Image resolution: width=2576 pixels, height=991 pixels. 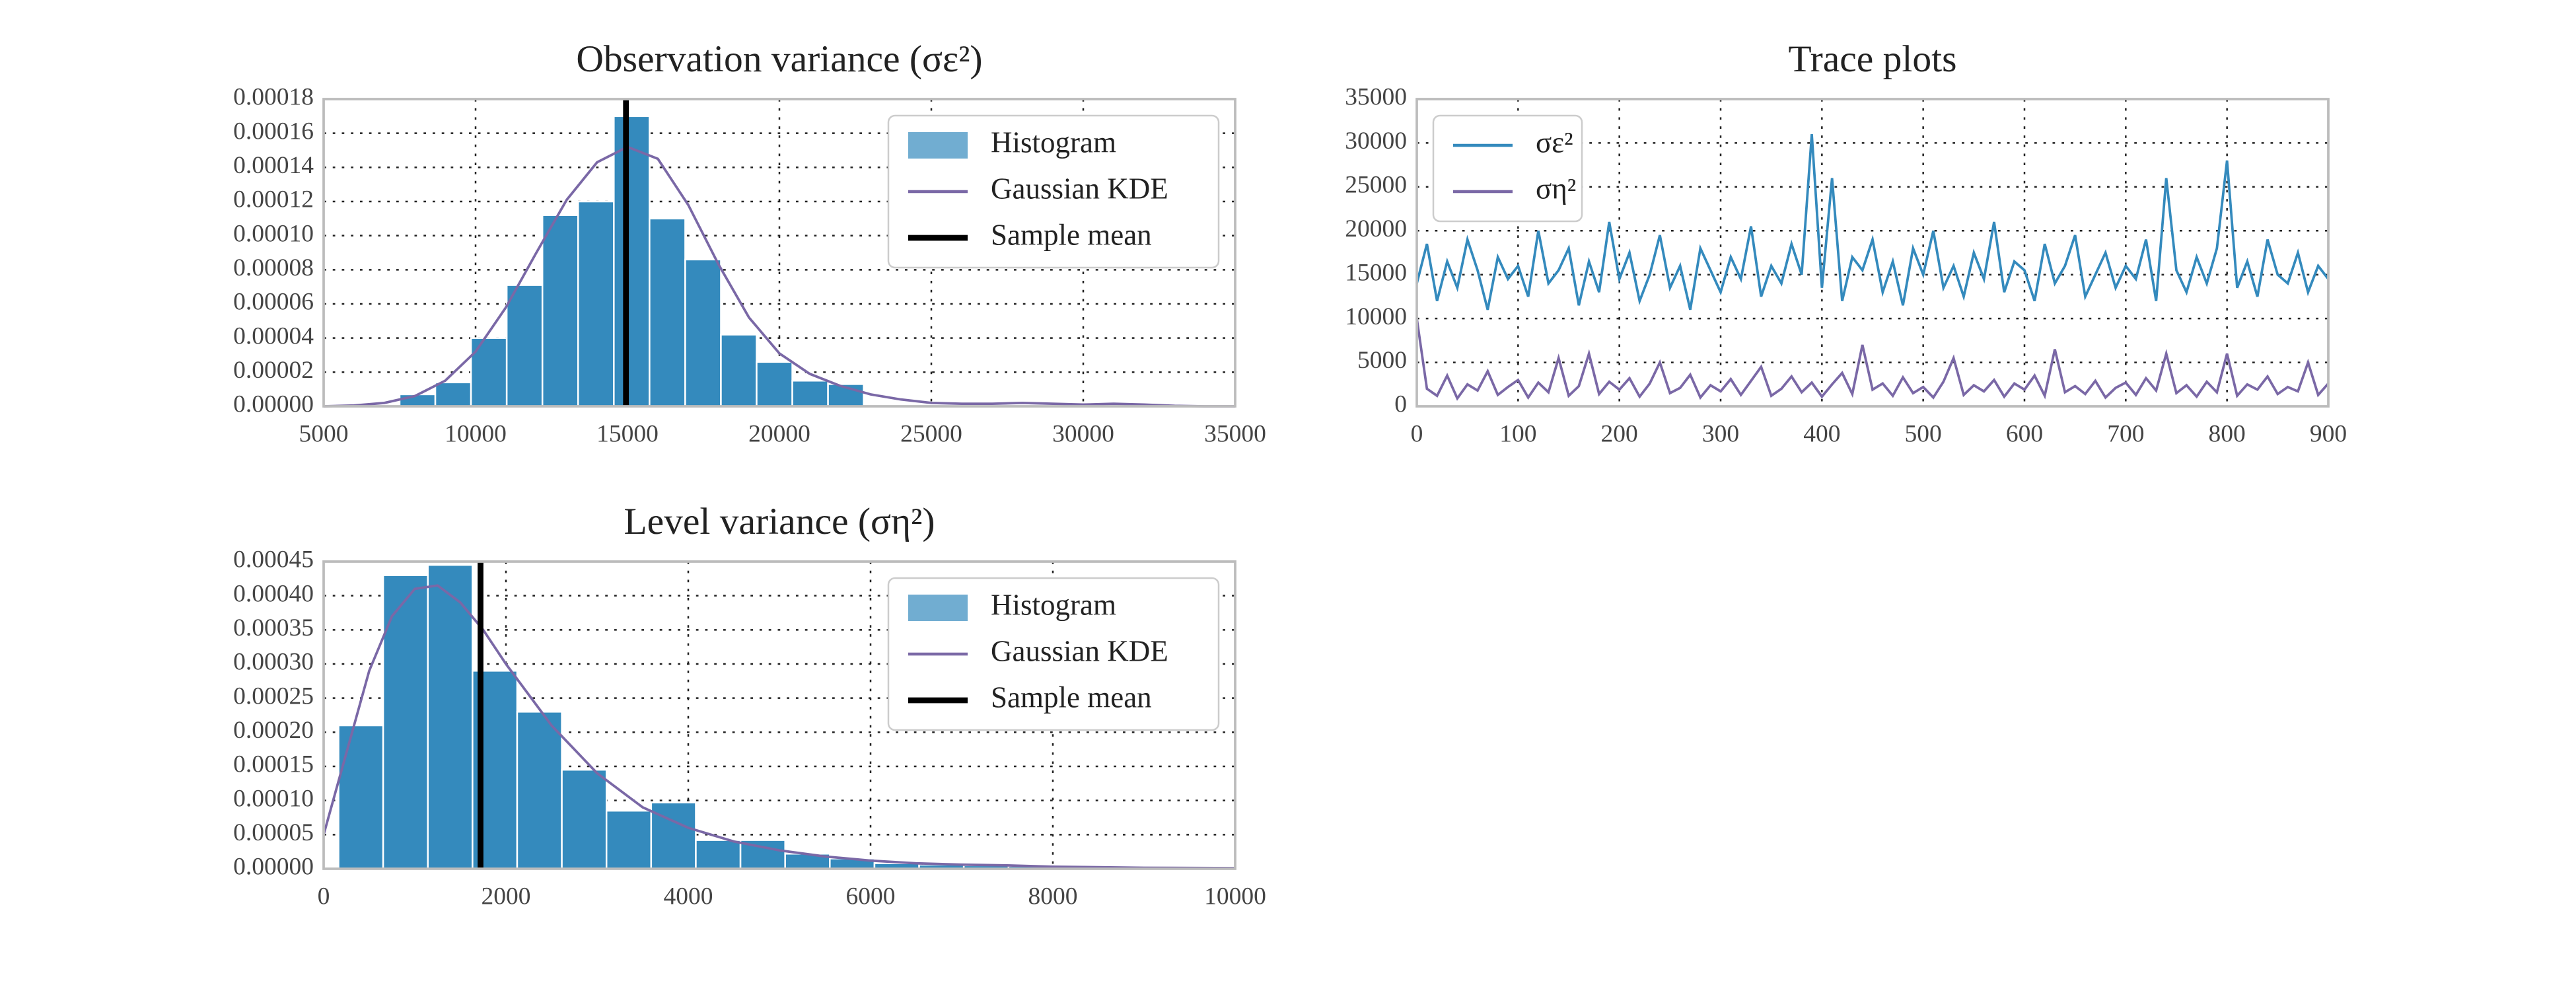 I want to click on y-tick-label: 5000, so click(x=1382, y=360).